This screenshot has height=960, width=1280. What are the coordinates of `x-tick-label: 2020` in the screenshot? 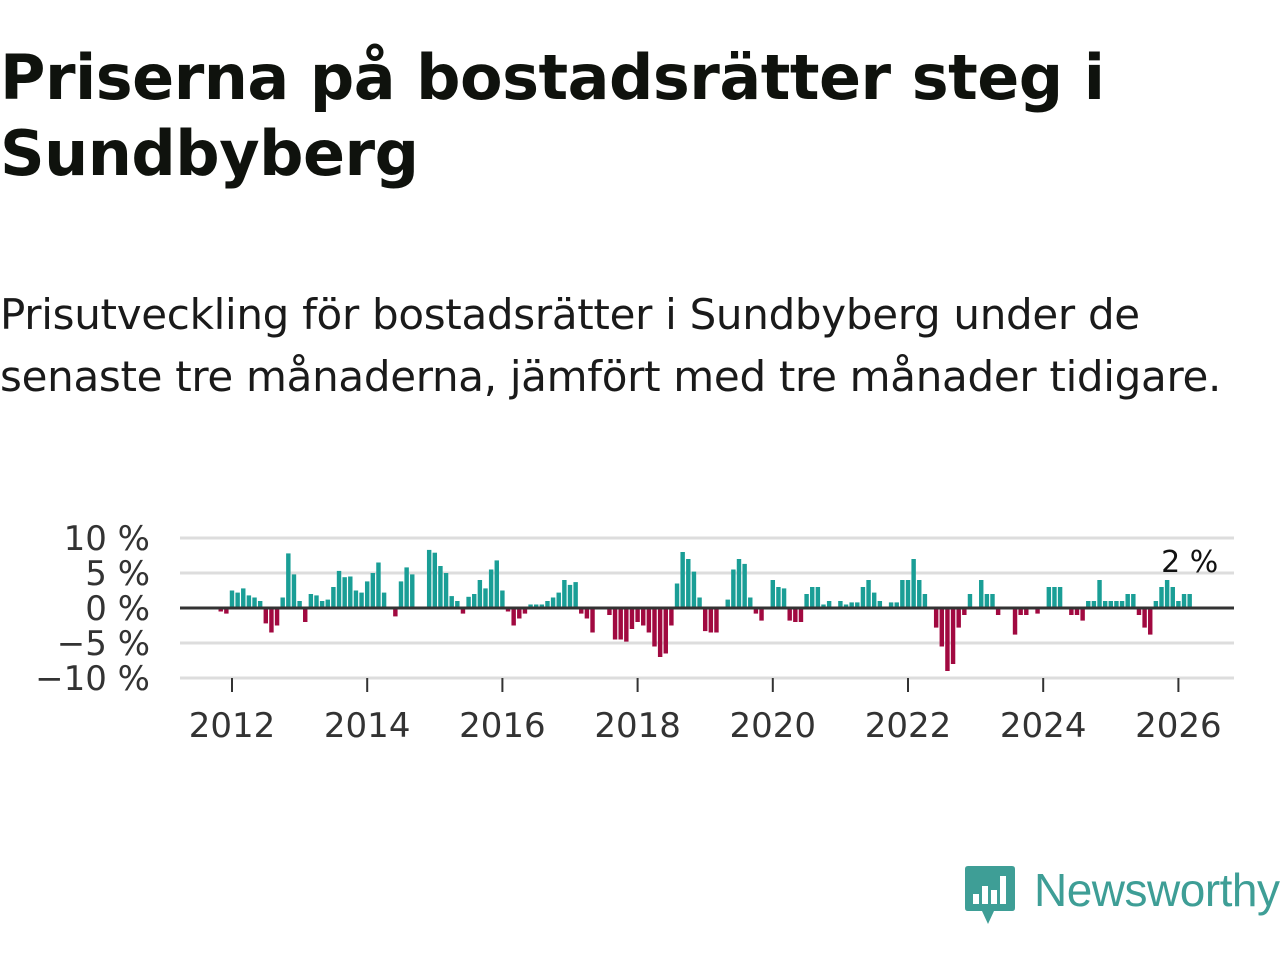 It's located at (773, 726).